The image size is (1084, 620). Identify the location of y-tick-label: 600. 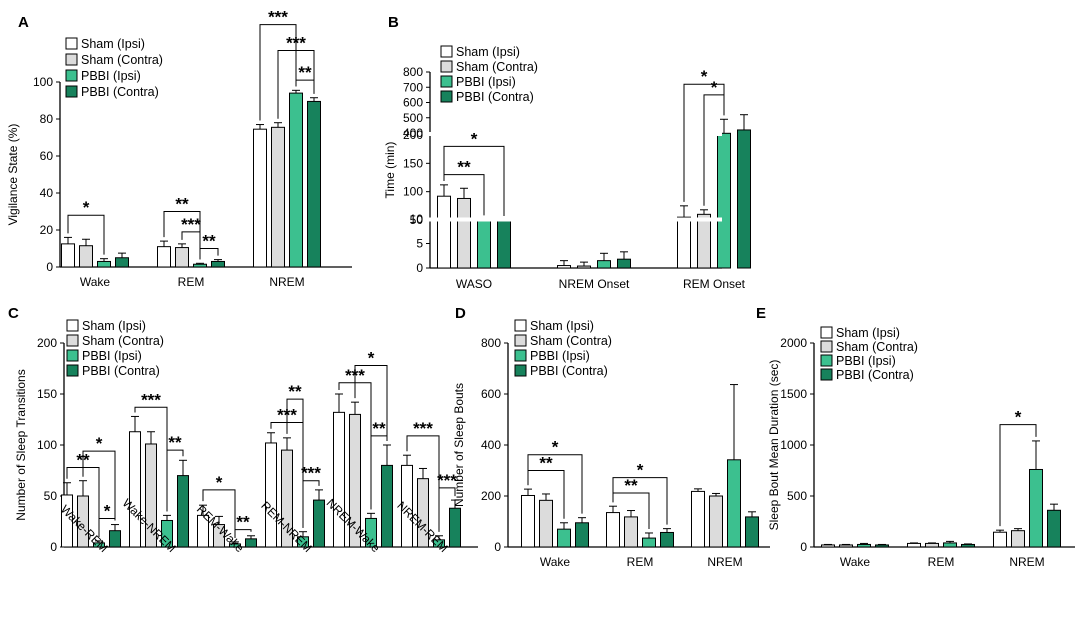
(491, 394).